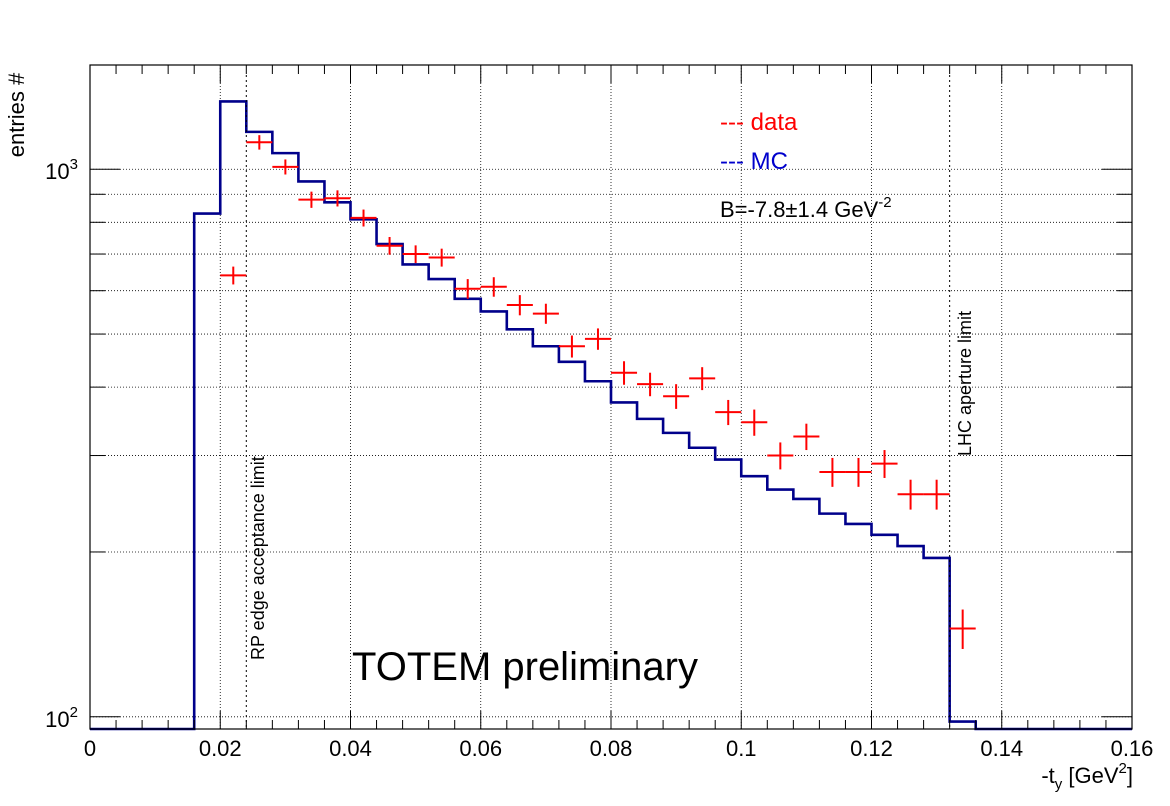 Image resolution: width=1170 pixels, height=806 pixels. I want to click on x-tick-label: 0.08, so click(611, 748).